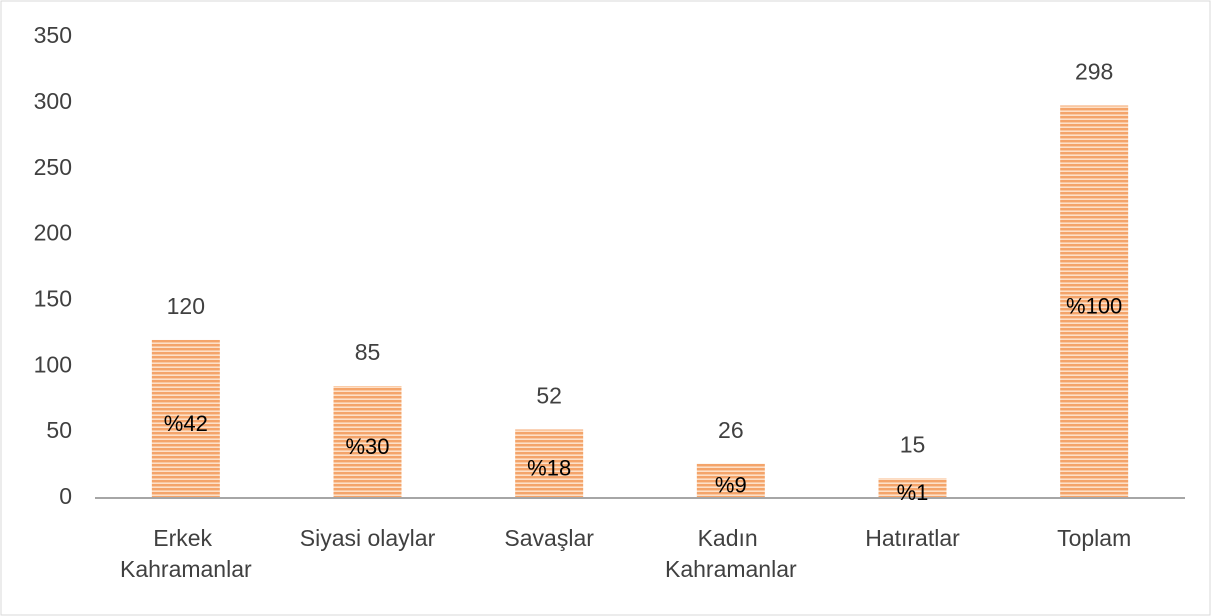 The image size is (1211, 616). Describe the element at coordinates (59, 430) in the screenshot. I see `y-tick-label: 50` at that location.